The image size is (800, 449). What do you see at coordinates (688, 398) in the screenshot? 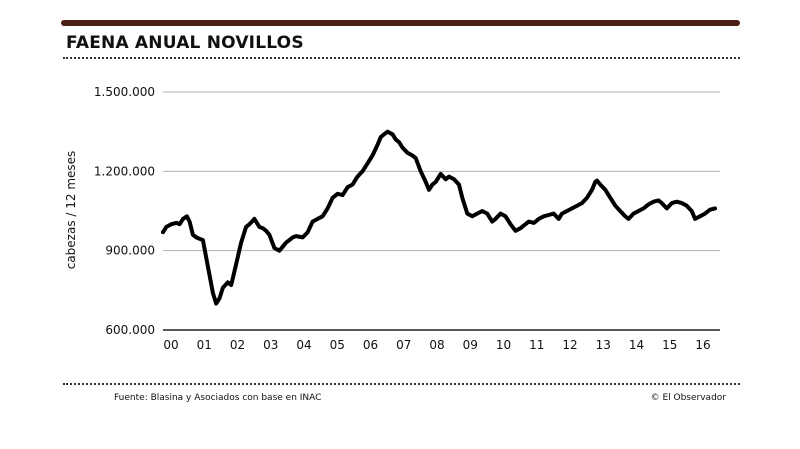
I see `credit-note: © El Observador` at bounding box center [688, 398].